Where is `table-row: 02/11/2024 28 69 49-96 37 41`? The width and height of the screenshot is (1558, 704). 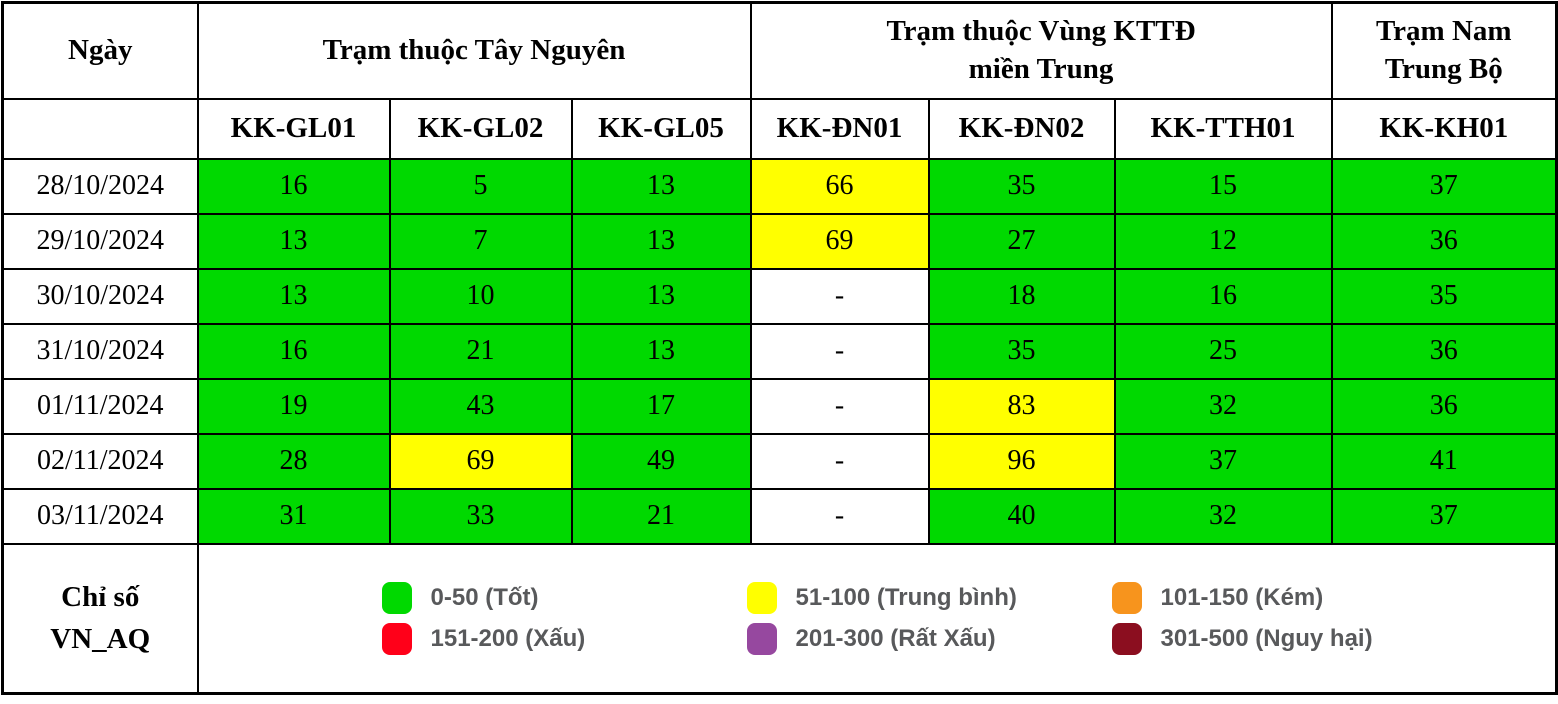 table-row: 02/11/2024 28 69 49-96 37 41 is located at coordinates (779, 461).